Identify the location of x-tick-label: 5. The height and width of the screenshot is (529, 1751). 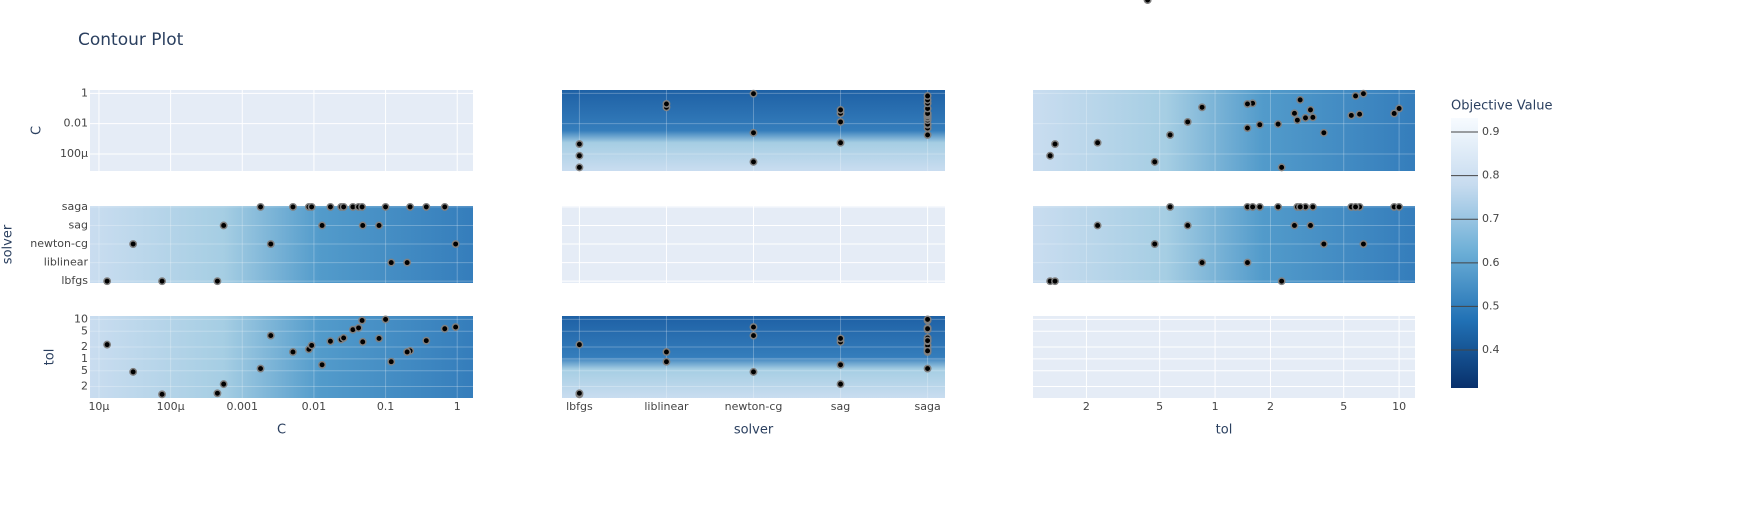
(1159, 406).